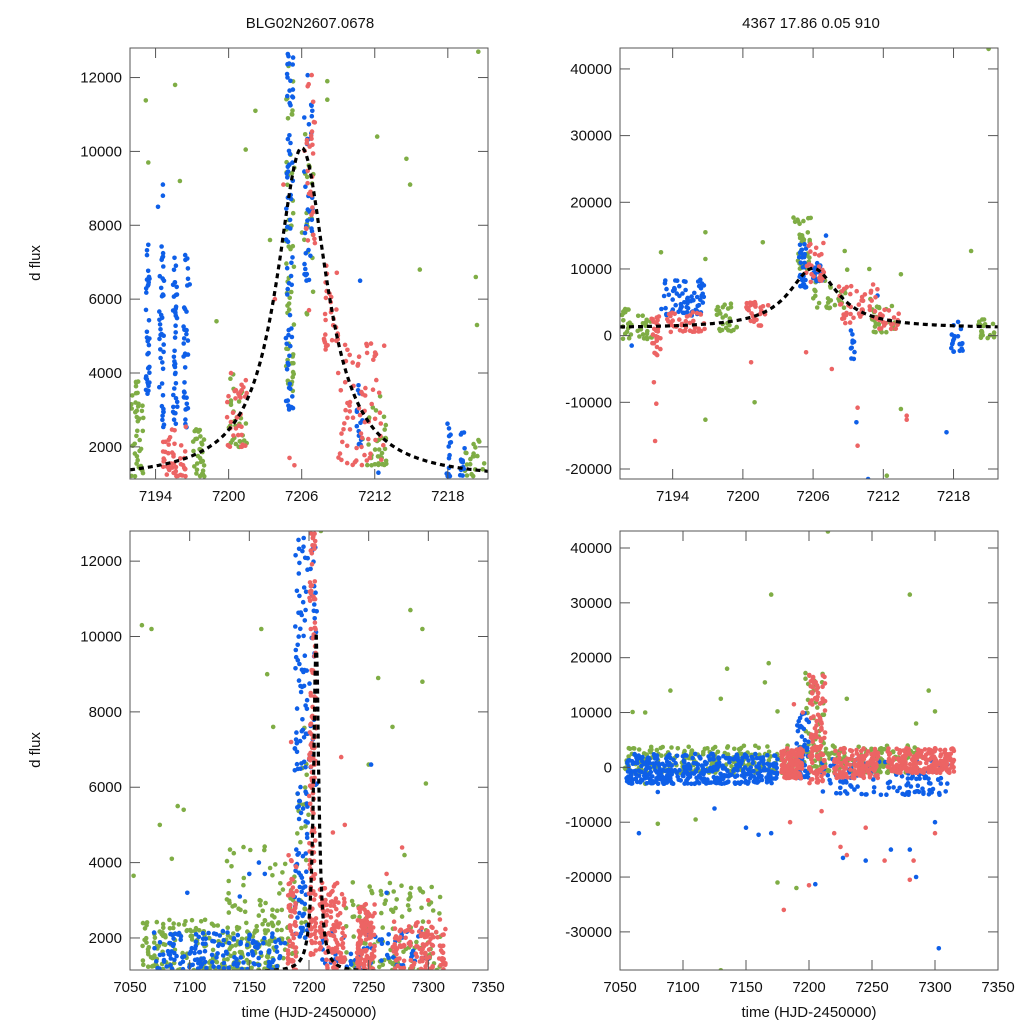 This screenshot has width=1024, height=1024. Describe the element at coordinates (374, 496) in the screenshot. I see `x-tick-label: 7212` at that location.